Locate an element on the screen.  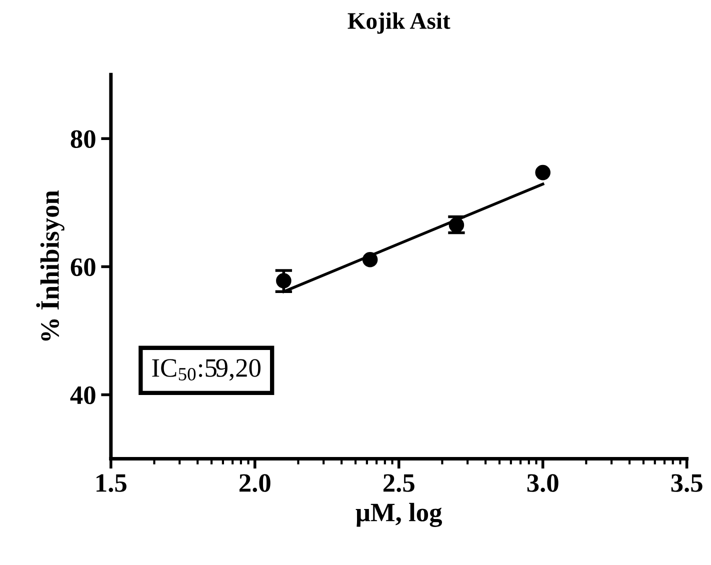
chart-title: Kojik Asit is located at coordinates (399, 23).